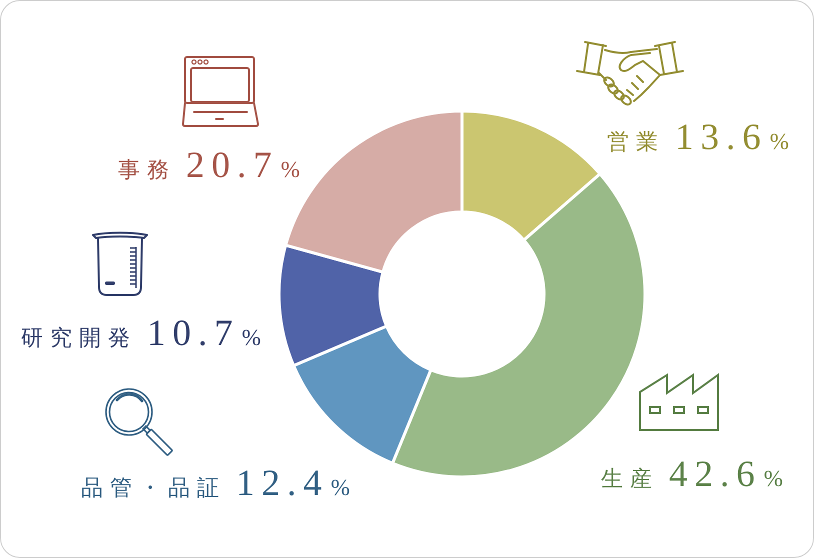  Describe the element at coordinates (79, 337) in the screenshot. I see `slice-label: 研究開発` at that location.